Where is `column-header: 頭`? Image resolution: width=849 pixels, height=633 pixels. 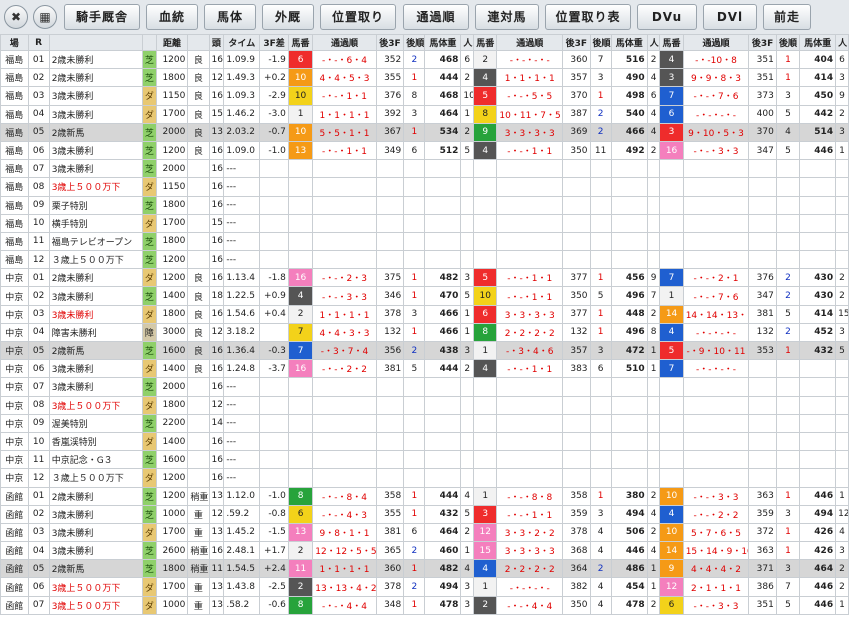 column-header: 頭 is located at coordinates (216, 42).